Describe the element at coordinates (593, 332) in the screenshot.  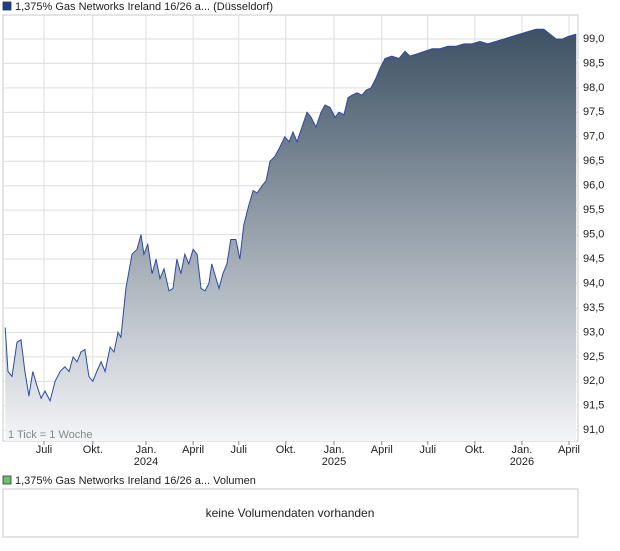
I see `y-tick-label: 93,0` at that location.